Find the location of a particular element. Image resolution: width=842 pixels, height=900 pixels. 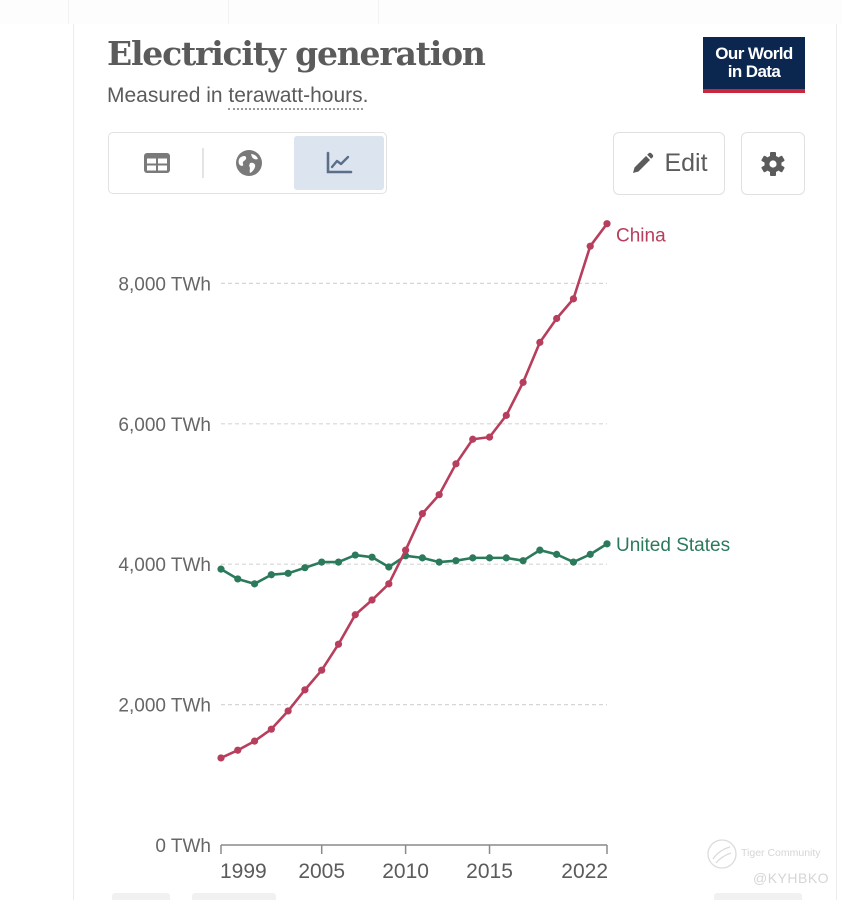

chart-title: Electricity generation is located at coordinates (296, 53).